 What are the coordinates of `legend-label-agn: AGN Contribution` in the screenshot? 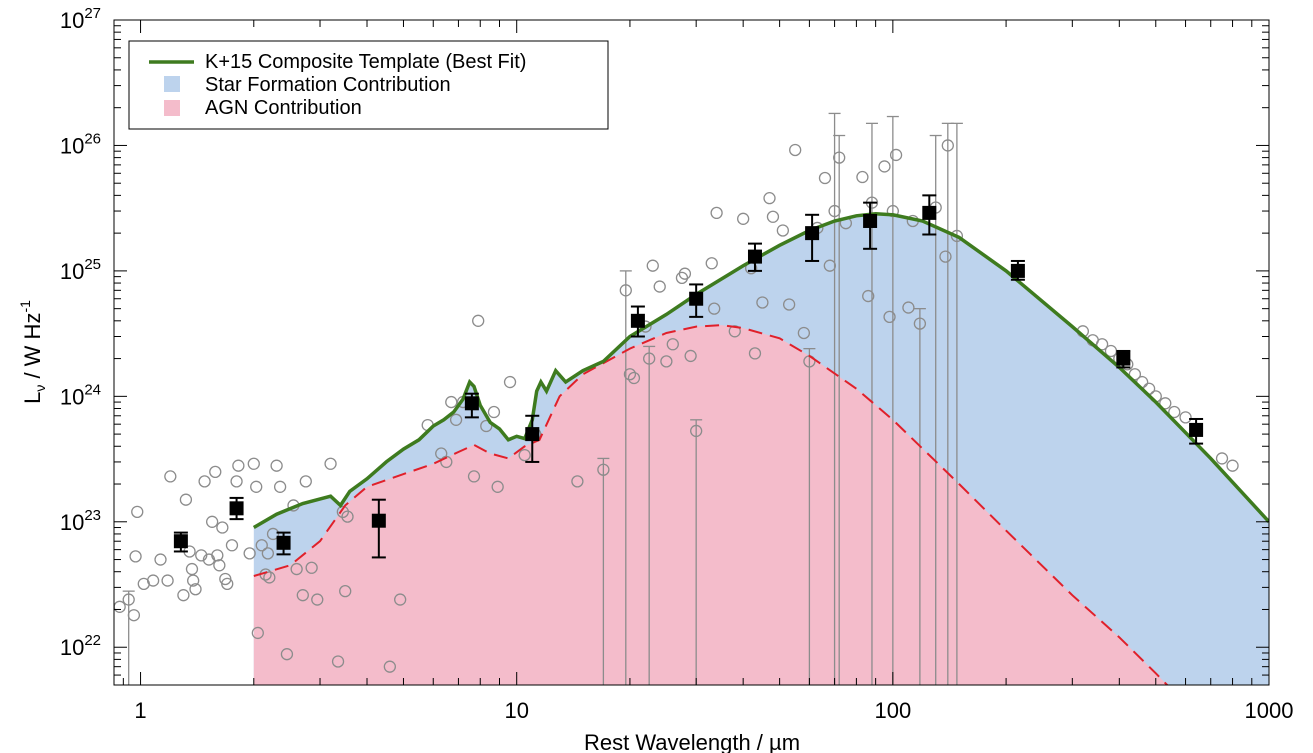 It's located at (283, 108).